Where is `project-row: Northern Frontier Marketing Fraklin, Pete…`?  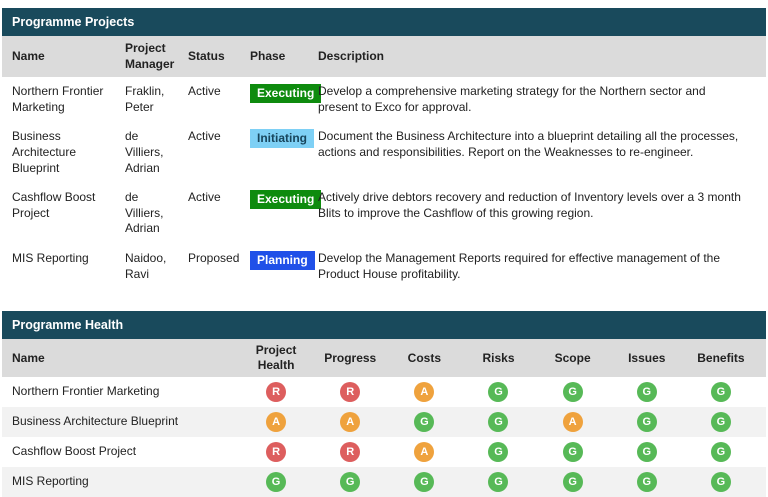 project-row: Northern Frontier Marketing Fraklin, Pete… is located at coordinates (384, 100).